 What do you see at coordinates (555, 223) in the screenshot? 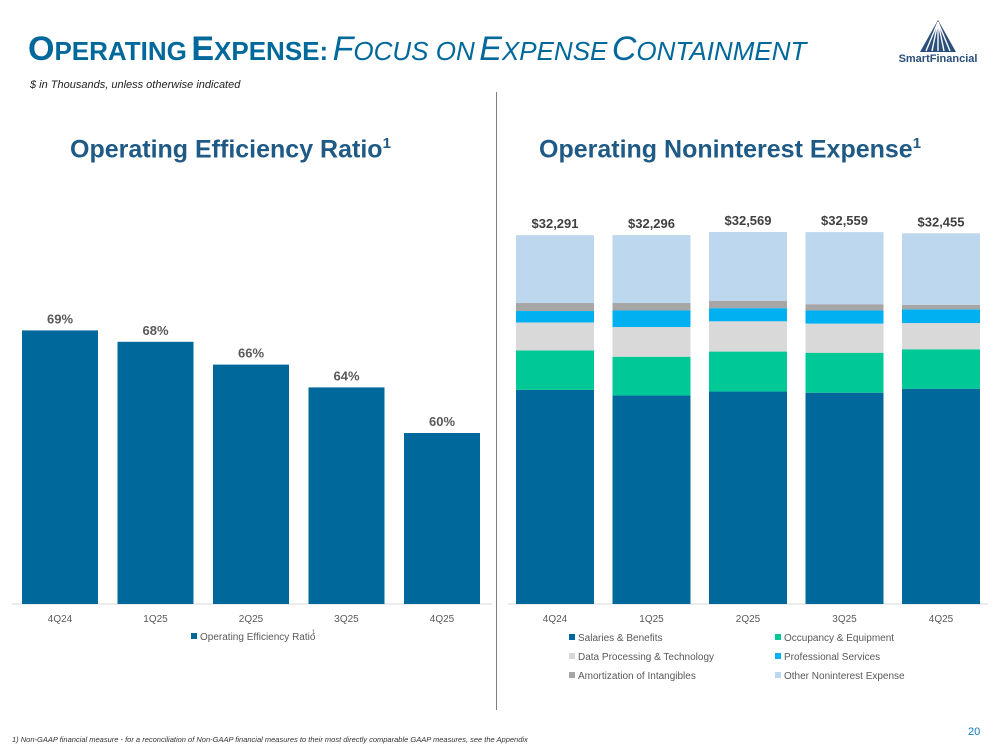
I see `total-label-4q24: $32,291` at bounding box center [555, 223].